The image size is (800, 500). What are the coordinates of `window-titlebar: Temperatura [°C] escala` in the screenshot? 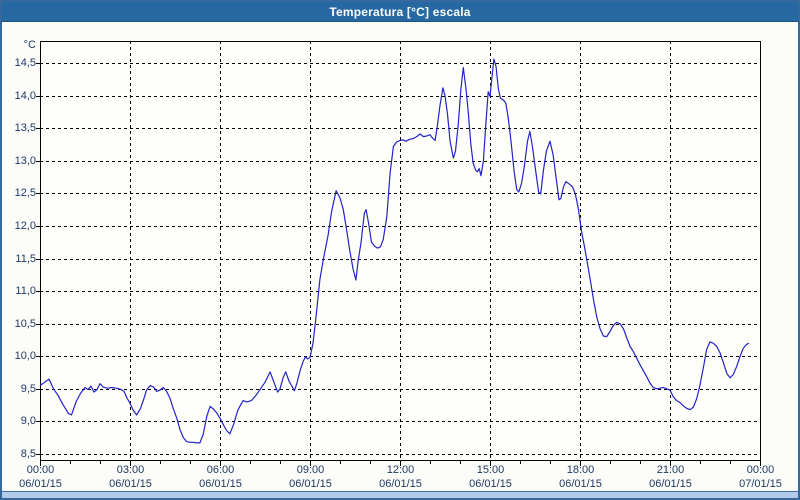 It's located at (400, 12).